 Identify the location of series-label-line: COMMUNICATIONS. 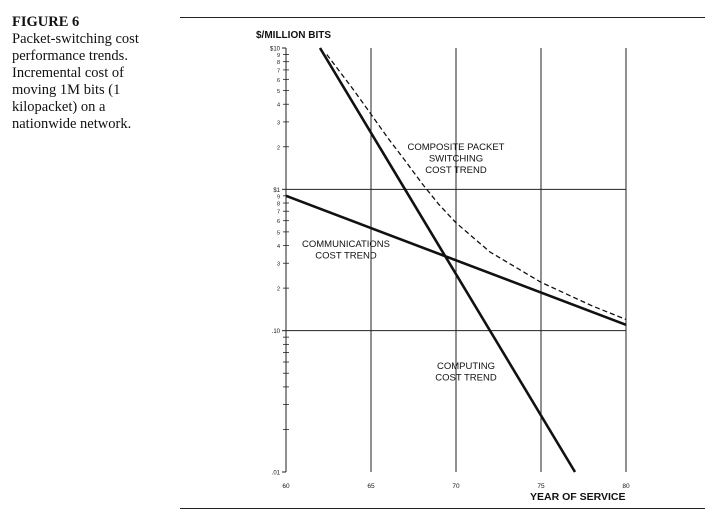
(346, 244).